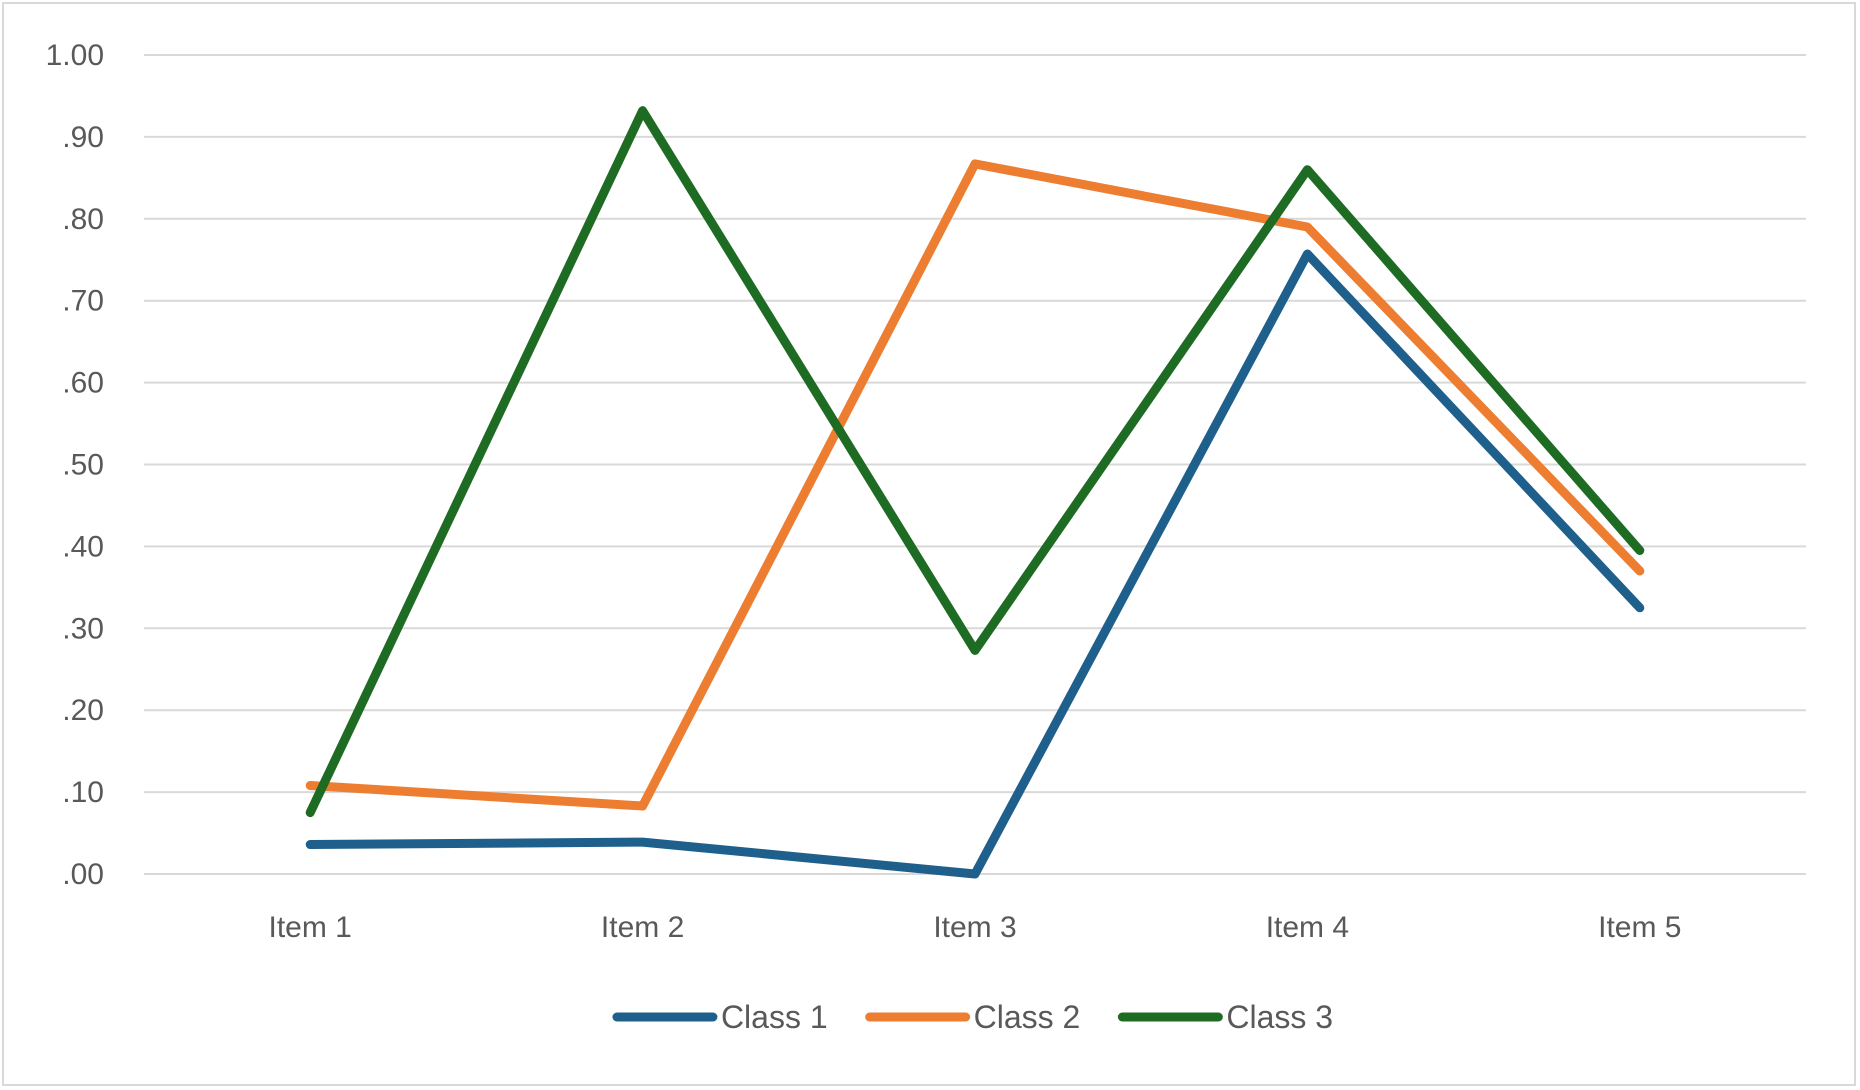 Image resolution: width=1860 pixels, height=1090 pixels. I want to click on x-tick-label: Item 2, so click(642, 927).